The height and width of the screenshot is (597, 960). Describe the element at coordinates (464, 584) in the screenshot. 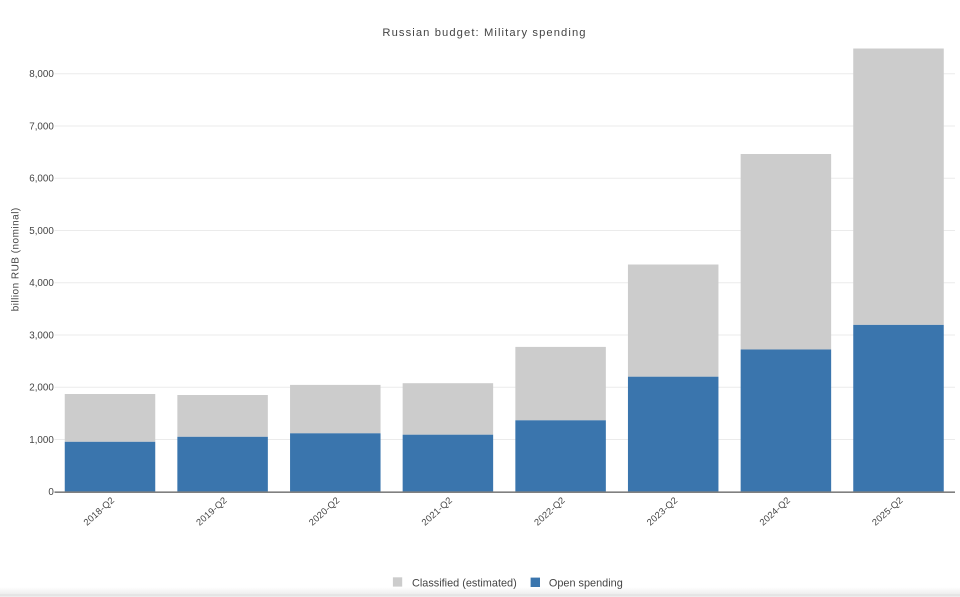

I see `svg-text: Classified (estimated)` at that location.